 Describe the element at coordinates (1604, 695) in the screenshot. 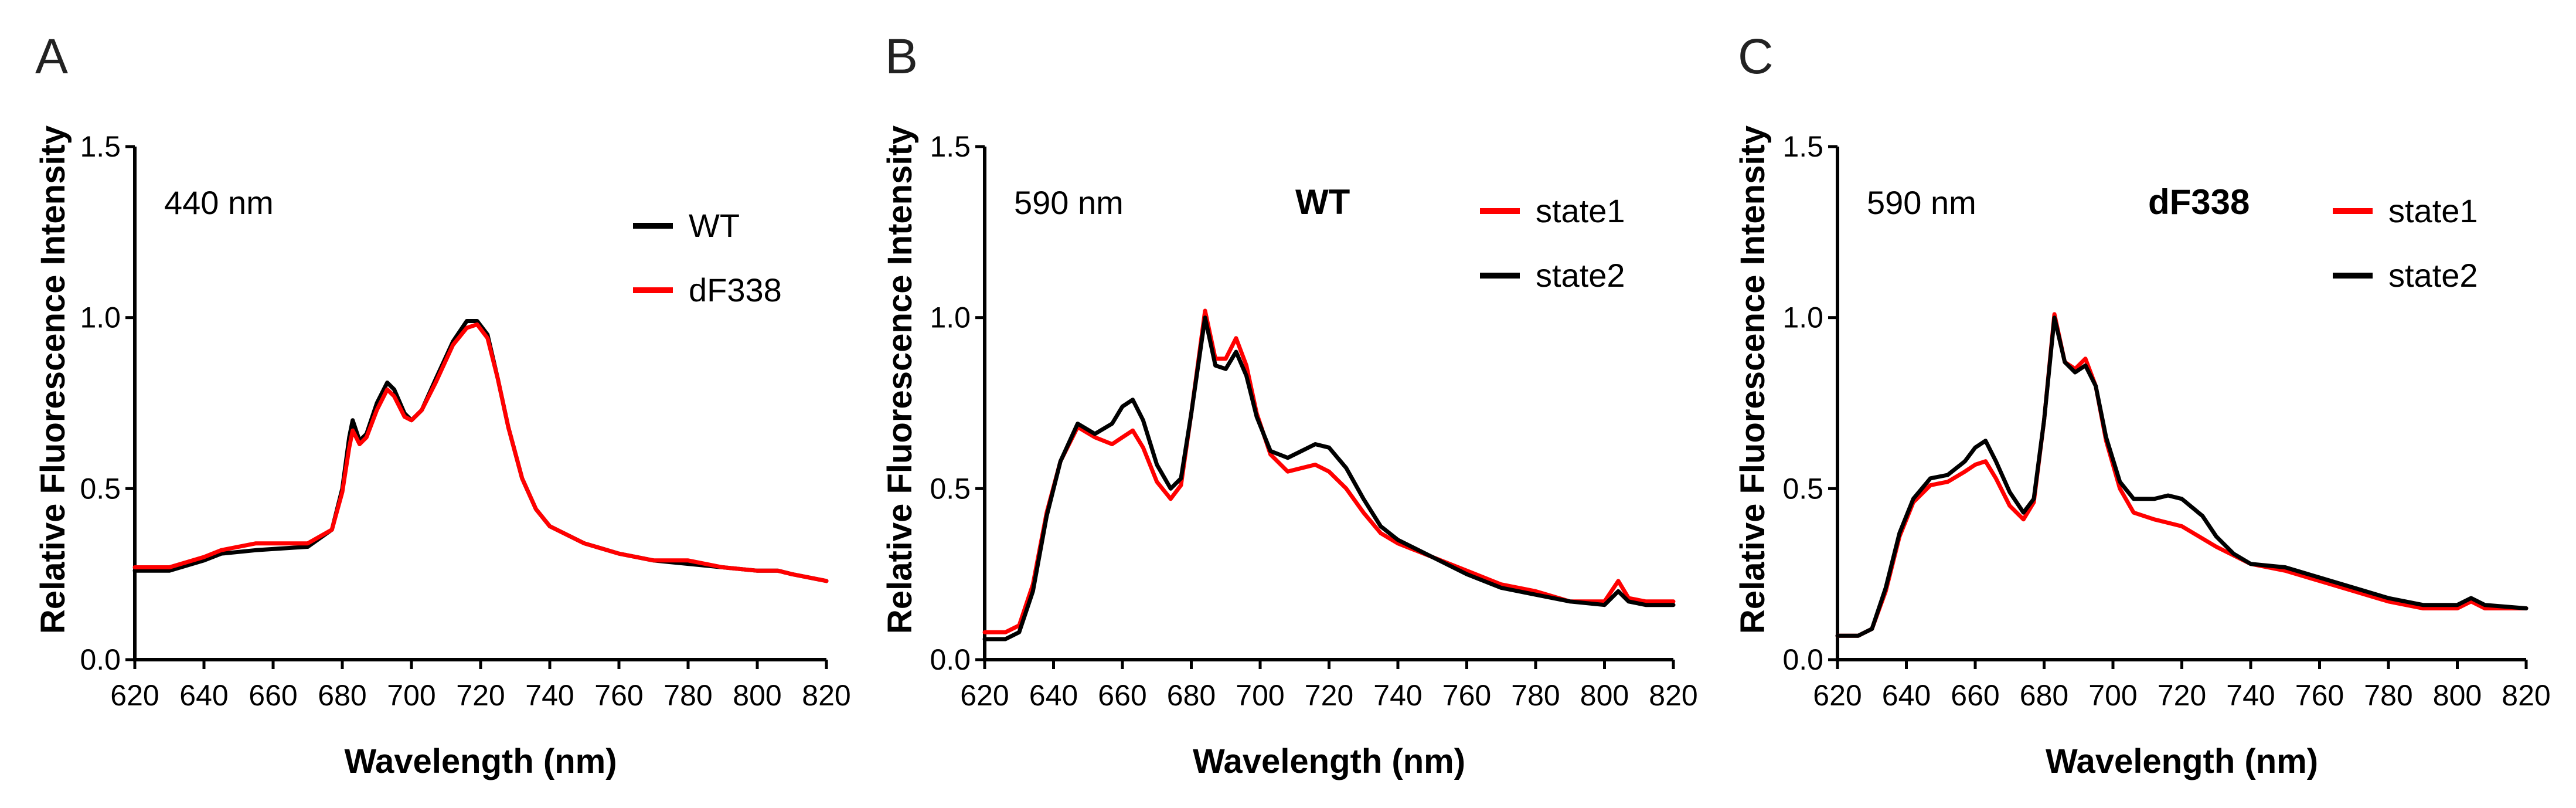

I see `panel-b-x-tick-label: 800` at that location.